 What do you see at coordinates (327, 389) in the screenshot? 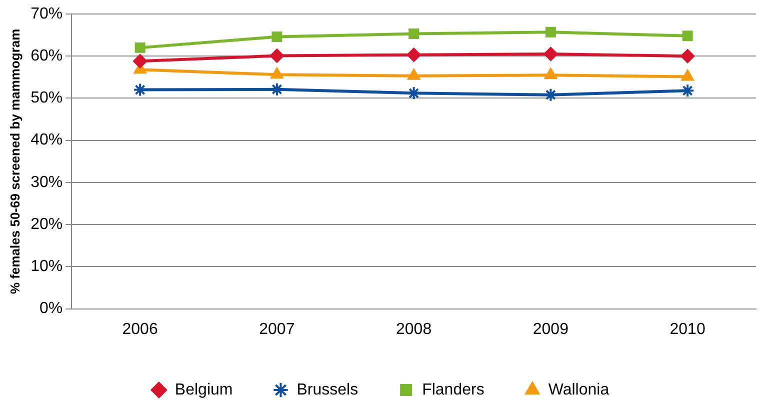
I see `legend-label: Brussels` at bounding box center [327, 389].